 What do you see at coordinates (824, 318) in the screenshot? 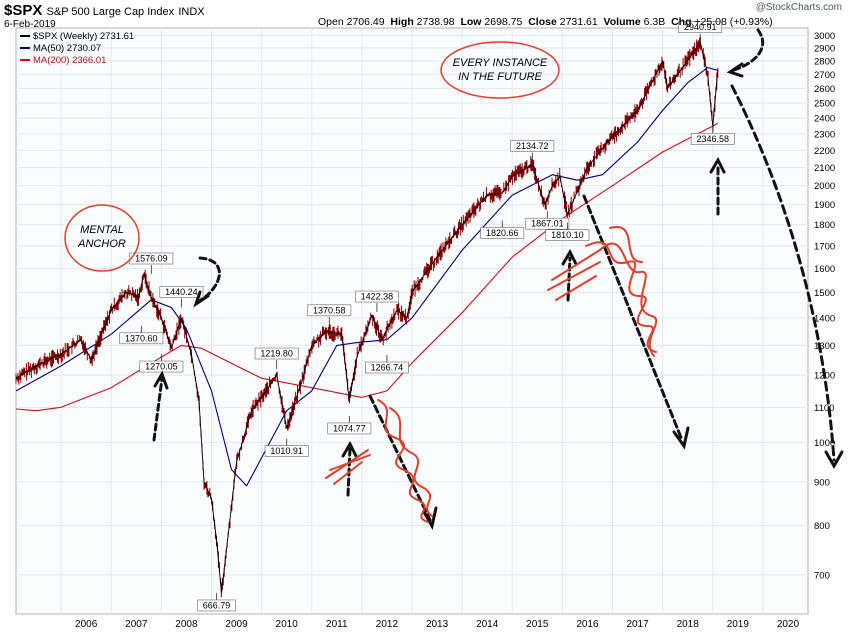
I see `y-tick-label: 1400` at bounding box center [824, 318].